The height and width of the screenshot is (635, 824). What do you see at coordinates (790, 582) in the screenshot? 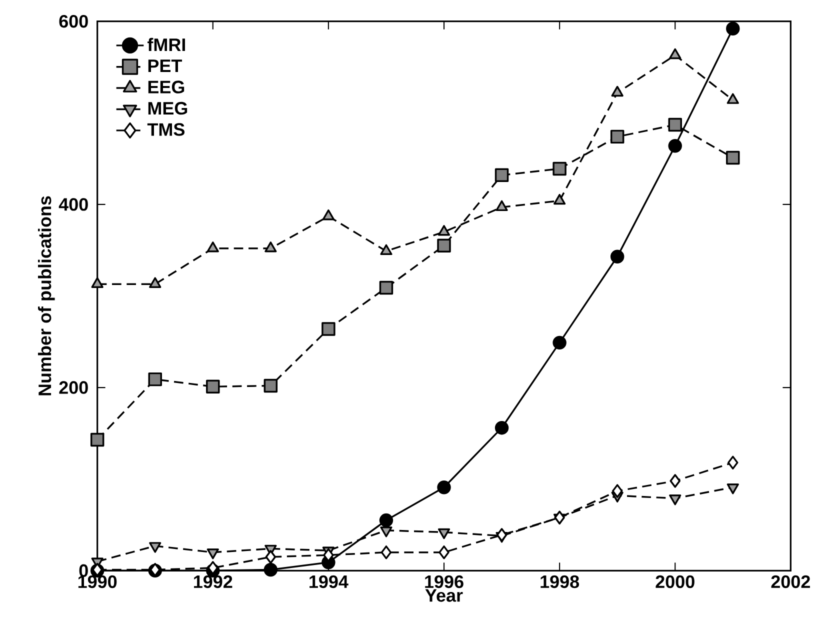
I see `x-tick-label: 2002` at bounding box center [790, 582].